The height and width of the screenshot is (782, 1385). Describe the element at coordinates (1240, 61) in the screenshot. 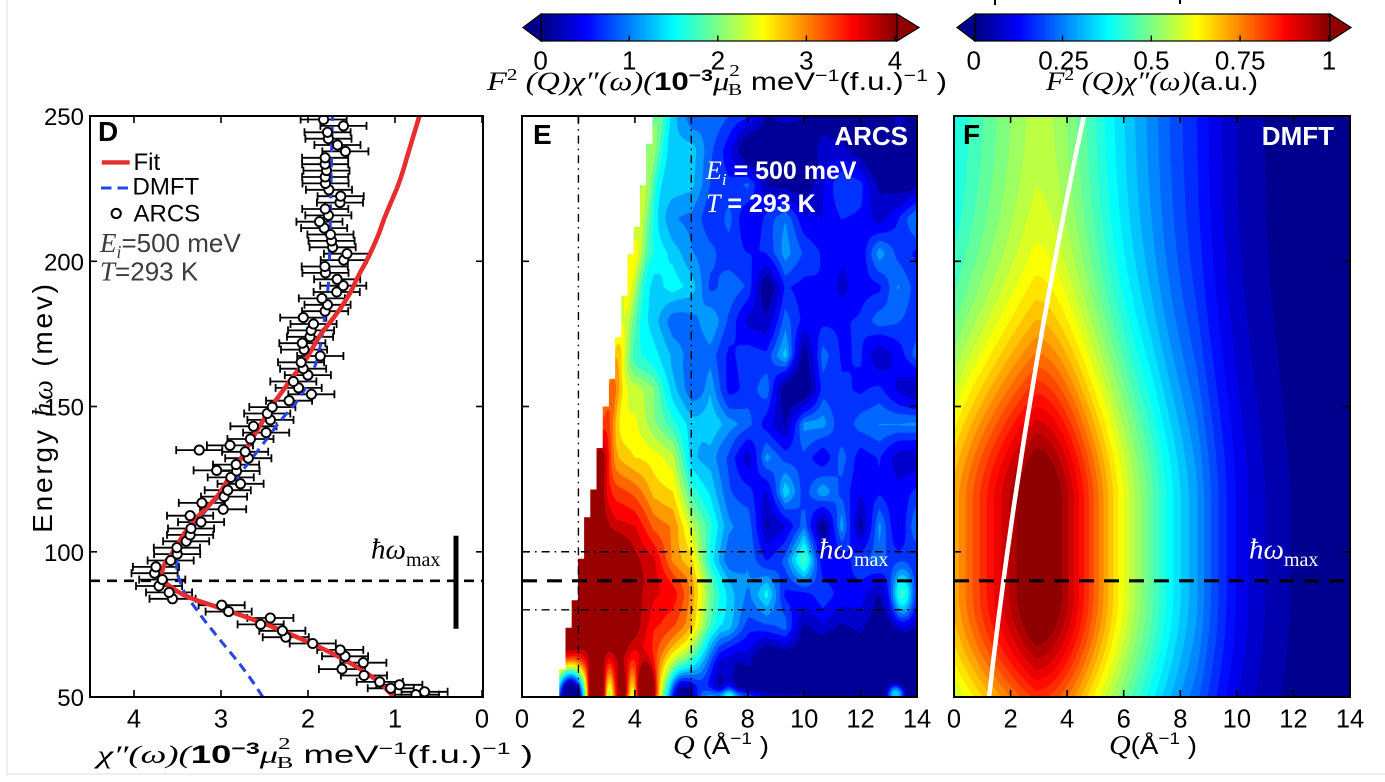

I see `svg-text: 0.75` at that location.